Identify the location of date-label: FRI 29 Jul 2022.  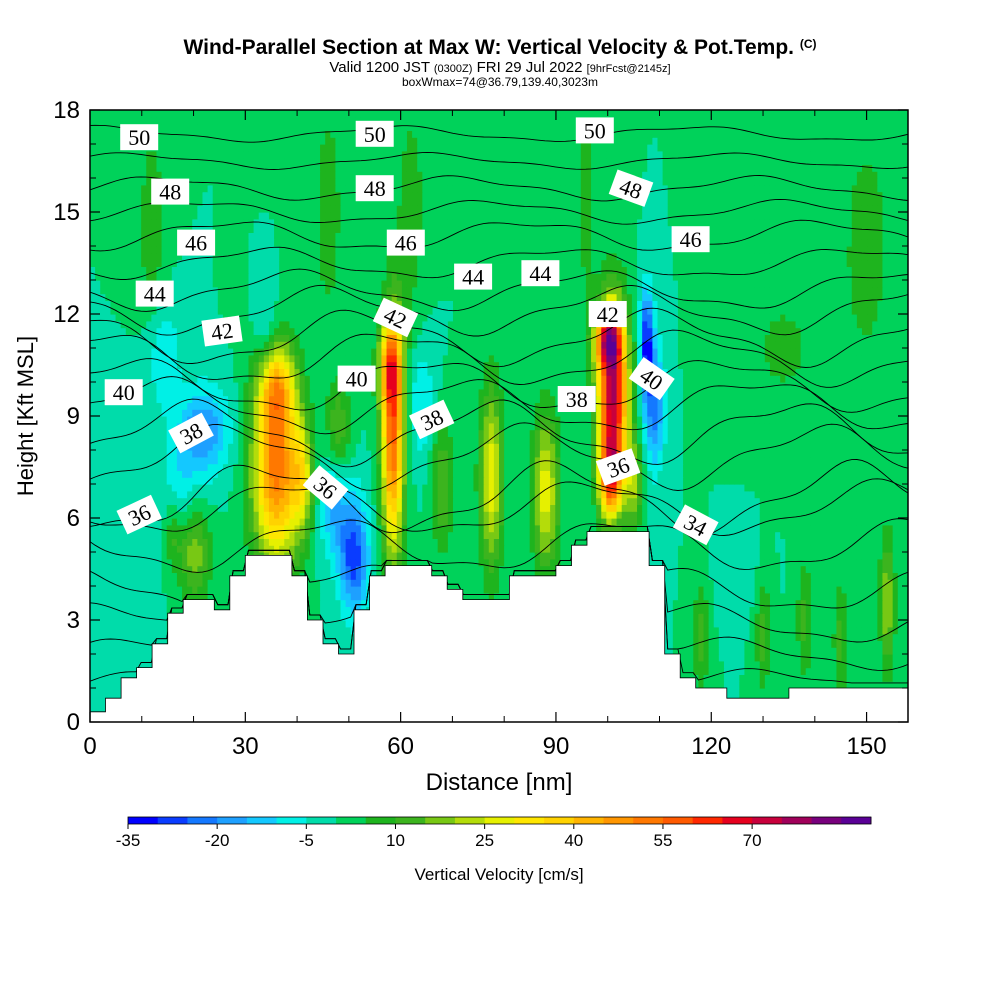
(529, 67).